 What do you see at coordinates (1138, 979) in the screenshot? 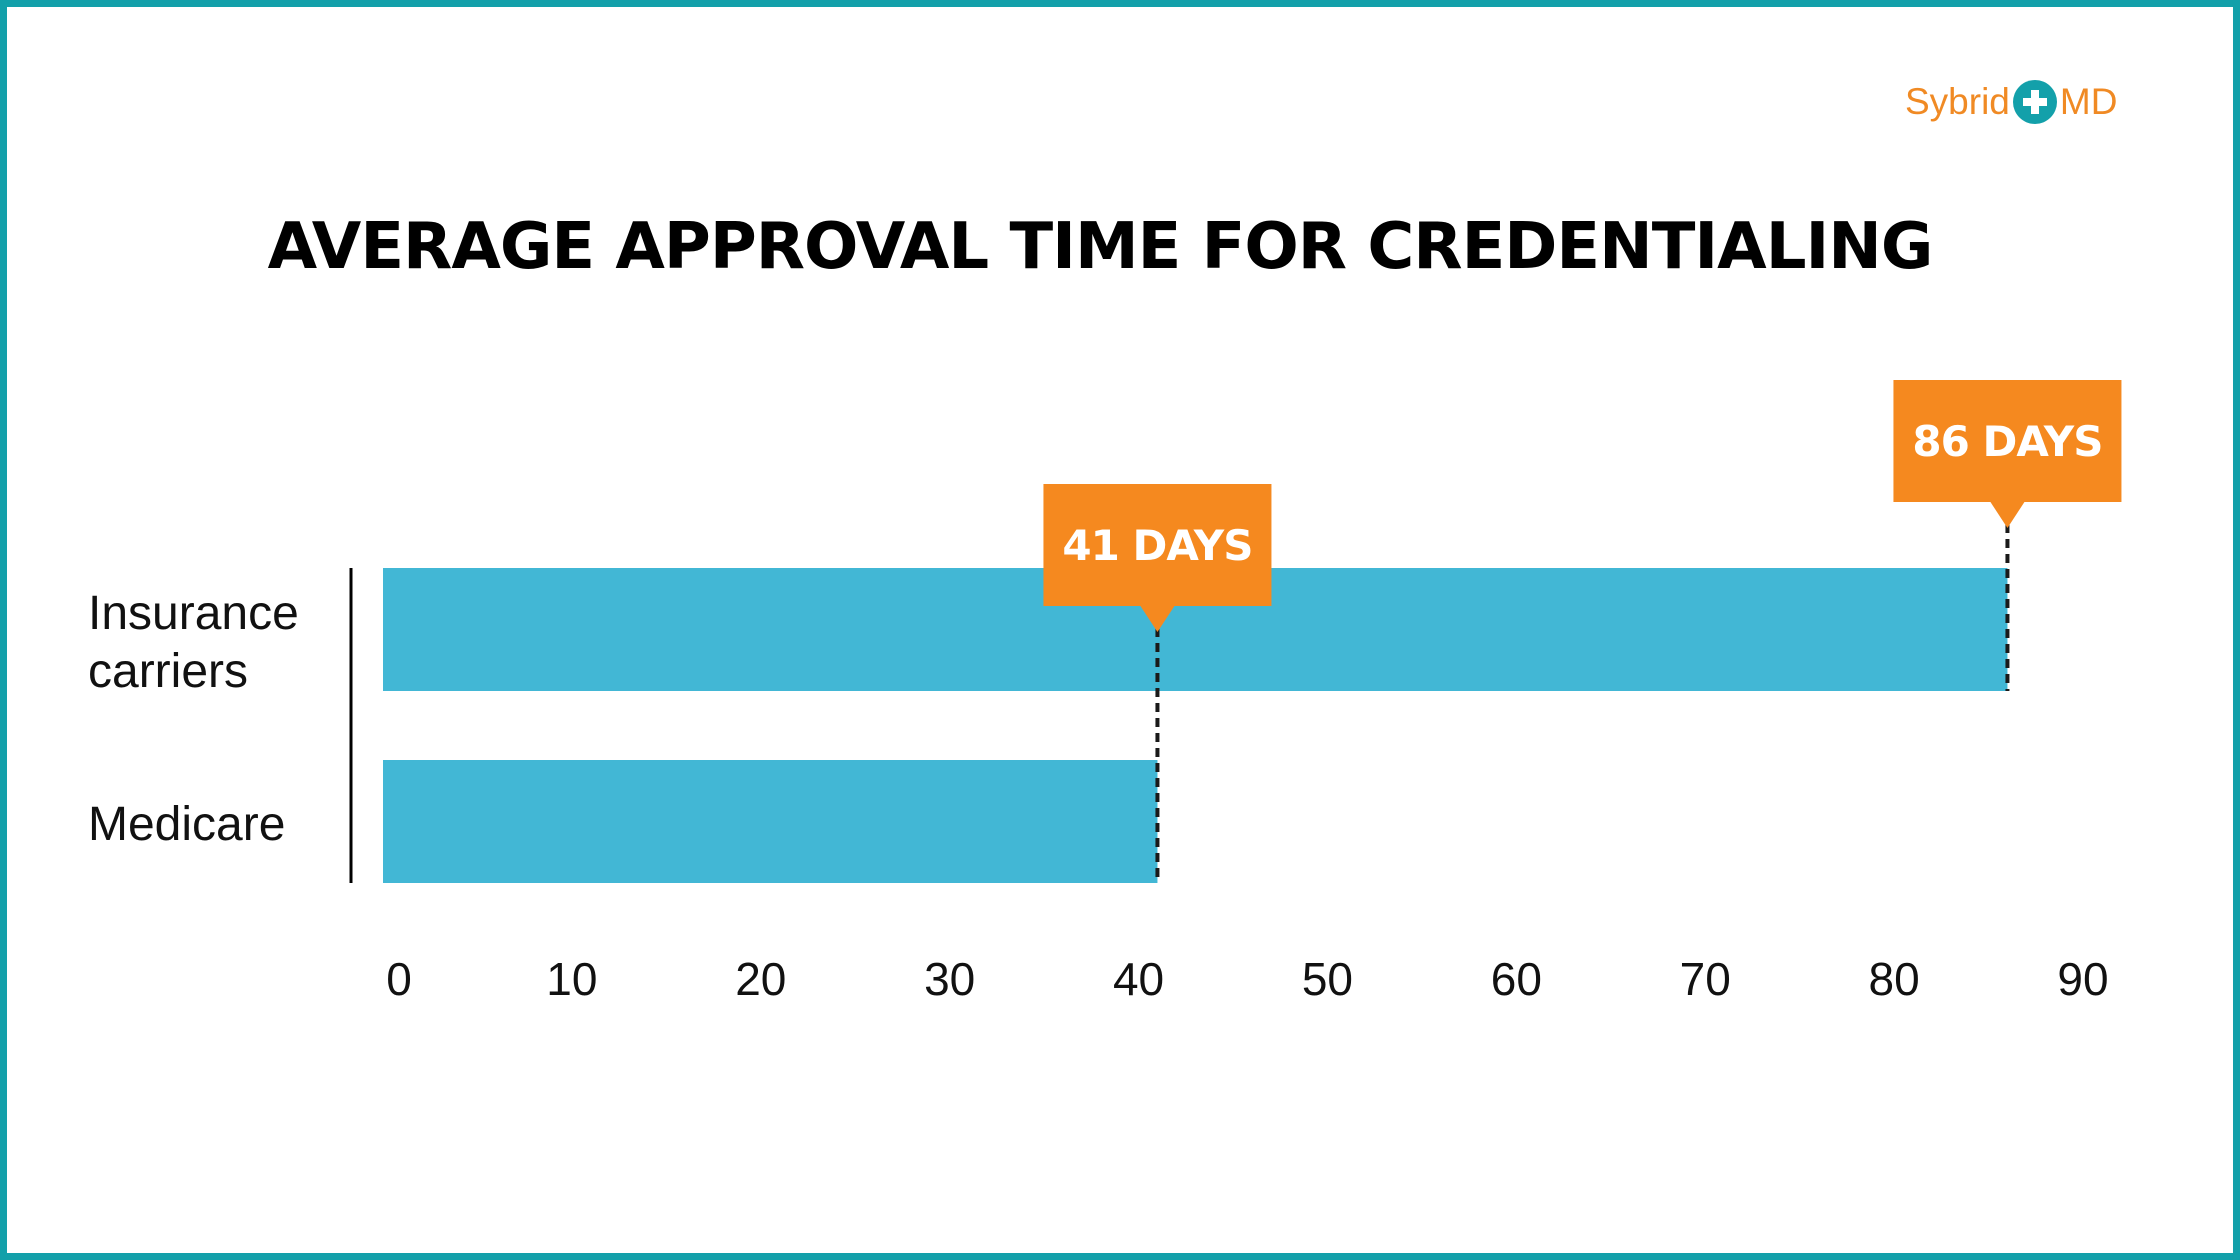
I see `x-tick-label-40: 40` at bounding box center [1138, 979].